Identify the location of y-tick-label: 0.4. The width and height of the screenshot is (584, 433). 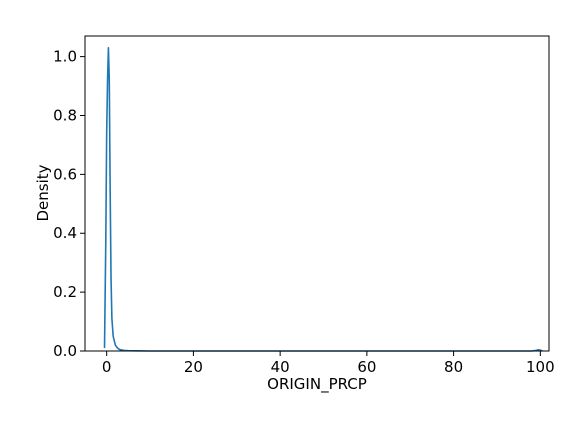
(65, 233).